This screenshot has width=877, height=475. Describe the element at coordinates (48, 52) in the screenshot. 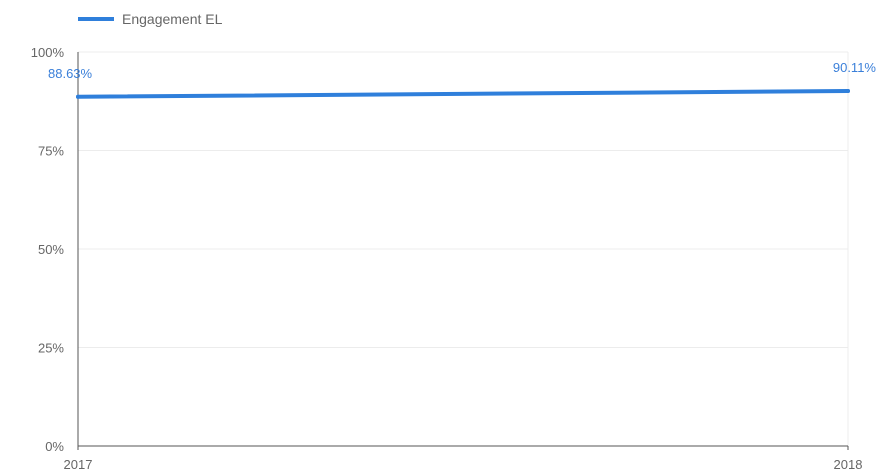

I see `y-tick-label: 100%` at that location.